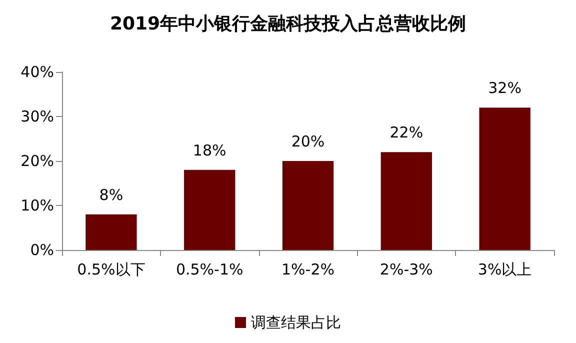  What do you see at coordinates (407, 133) in the screenshot?
I see `data-label: 22%` at bounding box center [407, 133].